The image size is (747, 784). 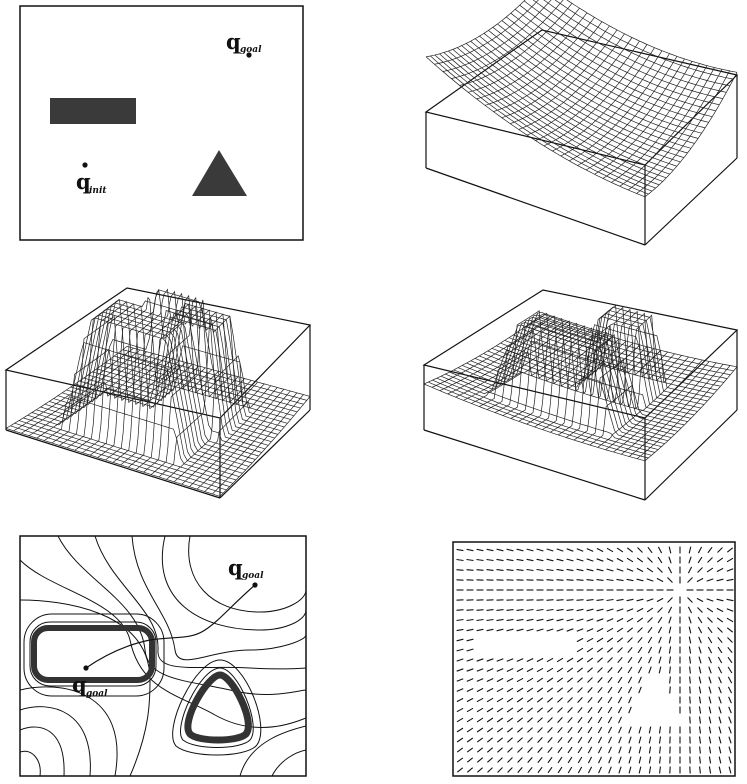 I want to click on goal-point, so click(x=249, y=55).